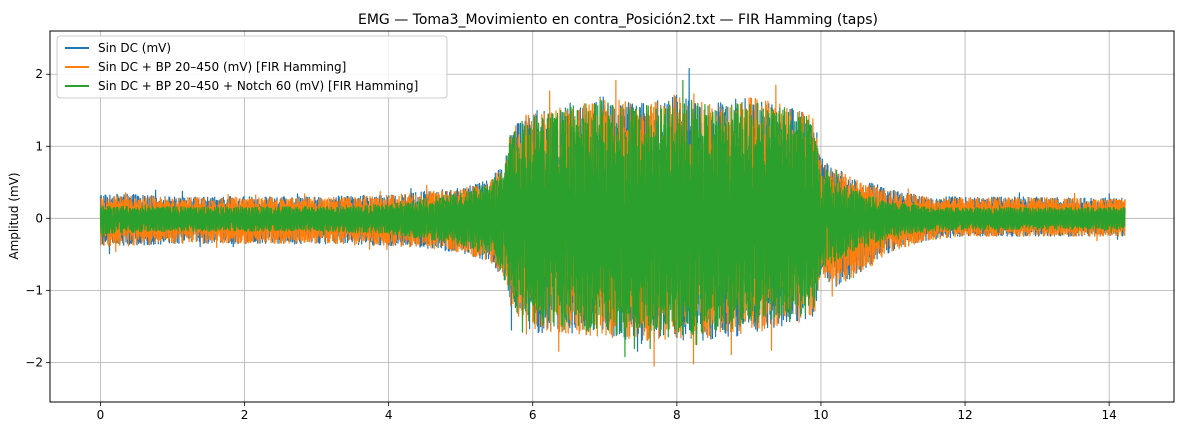 The width and height of the screenshot is (1187, 432). What do you see at coordinates (34, 290) in the screenshot?
I see `y-tick-label: −1` at bounding box center [34, 290].